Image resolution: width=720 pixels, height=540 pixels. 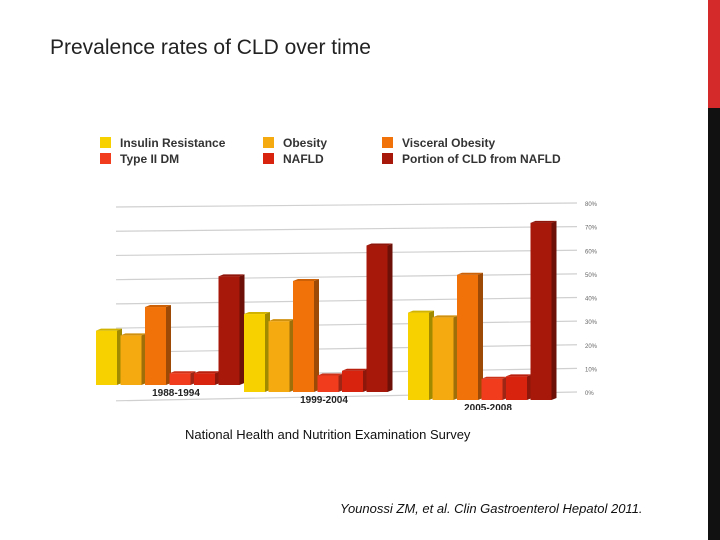 I want to click on y-tick-label: 40%, so click(x=591, y=300).